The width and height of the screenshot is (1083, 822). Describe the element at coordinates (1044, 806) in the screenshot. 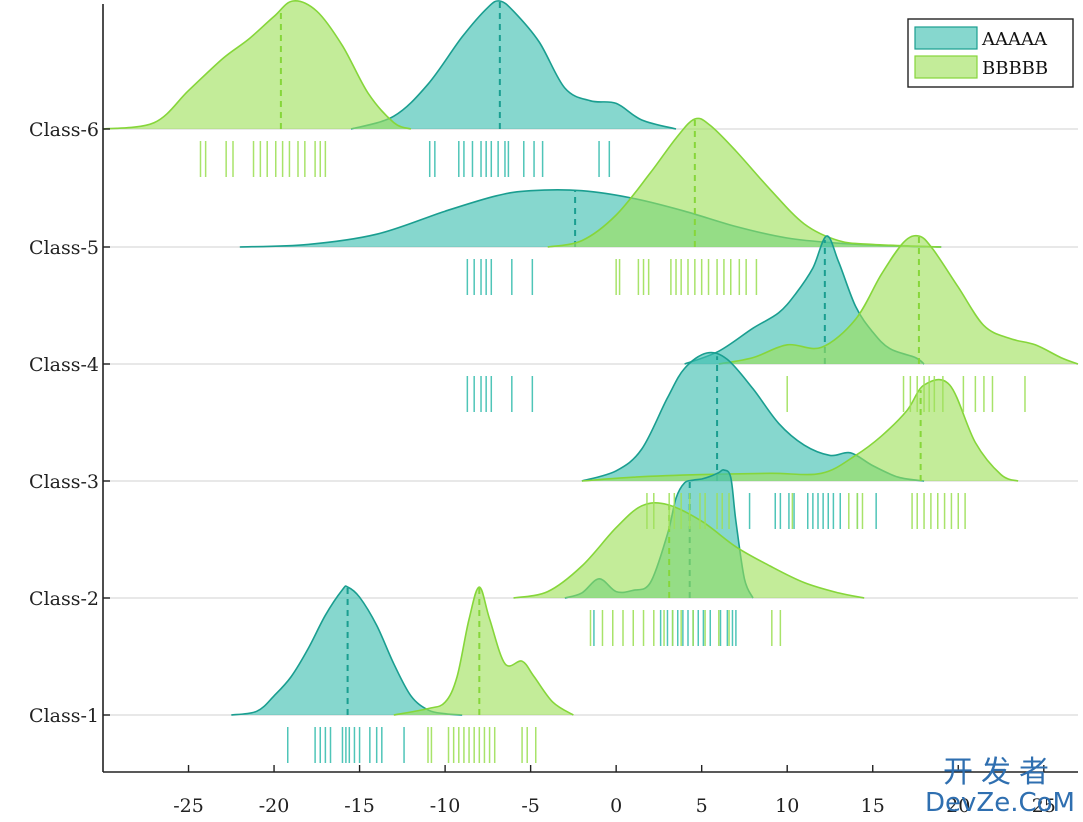

I see `x-tick-label-25: 25` at that location.